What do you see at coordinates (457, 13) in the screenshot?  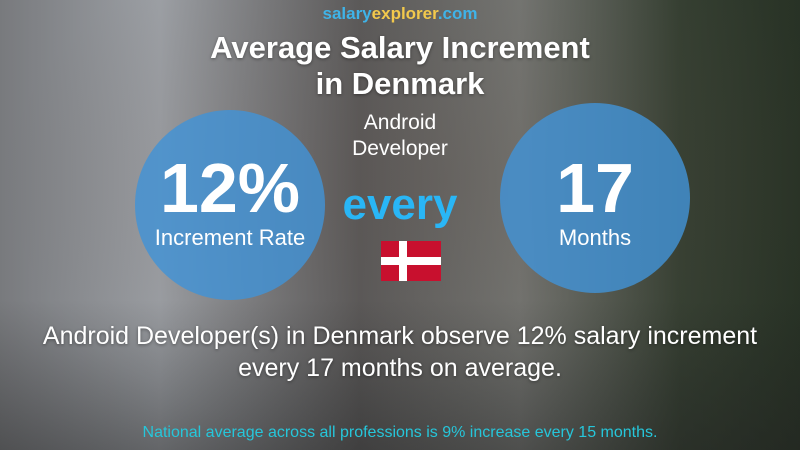 I see `logo-com: .com` at bounding box center [457, 13].